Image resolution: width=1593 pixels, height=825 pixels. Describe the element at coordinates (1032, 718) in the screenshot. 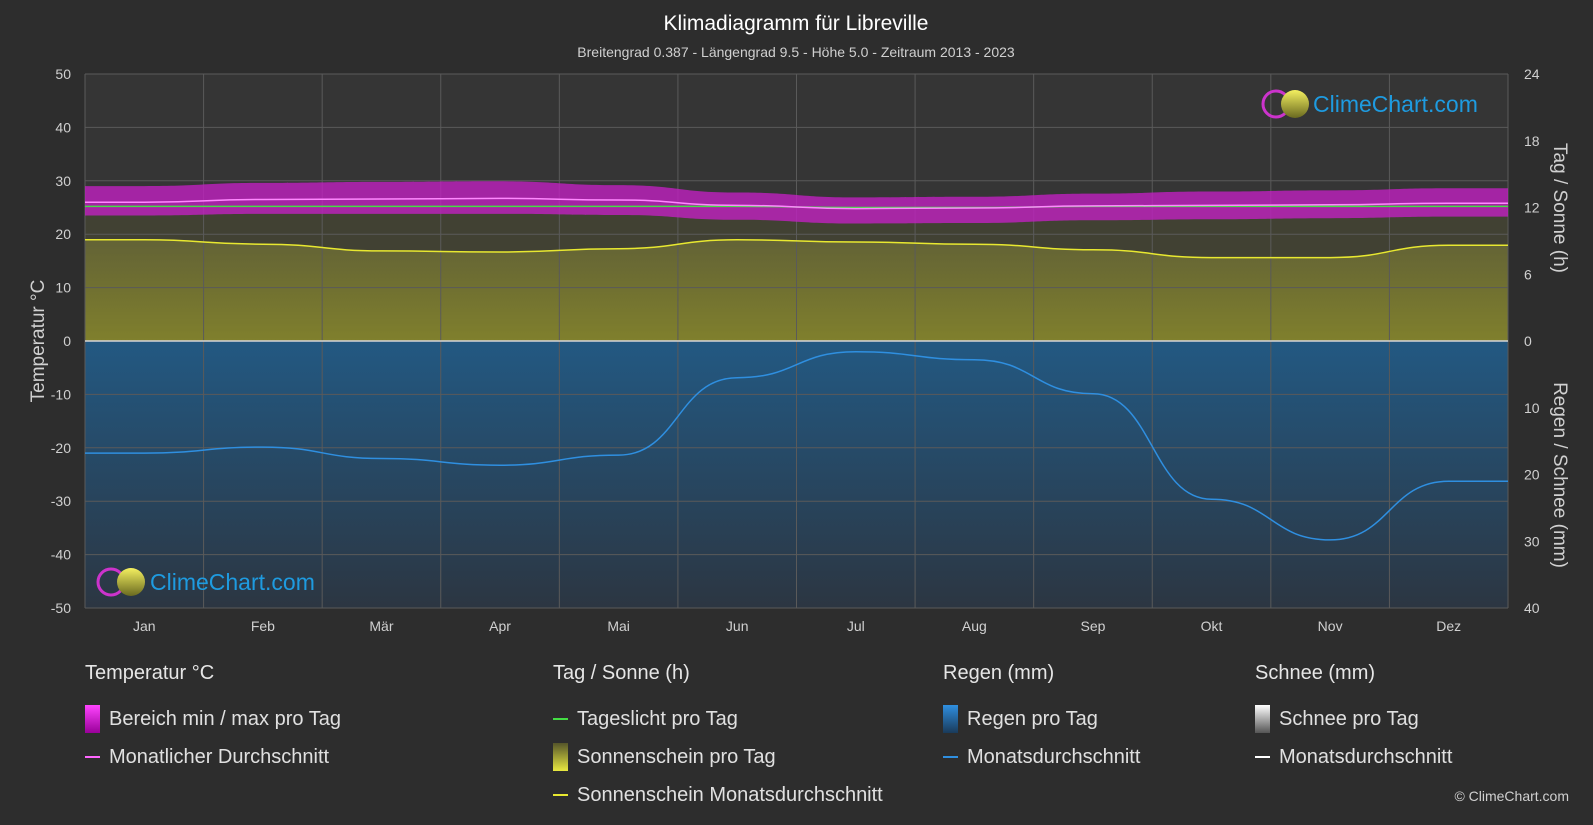

I see `legend-label: Regen pro Tag` at that location.